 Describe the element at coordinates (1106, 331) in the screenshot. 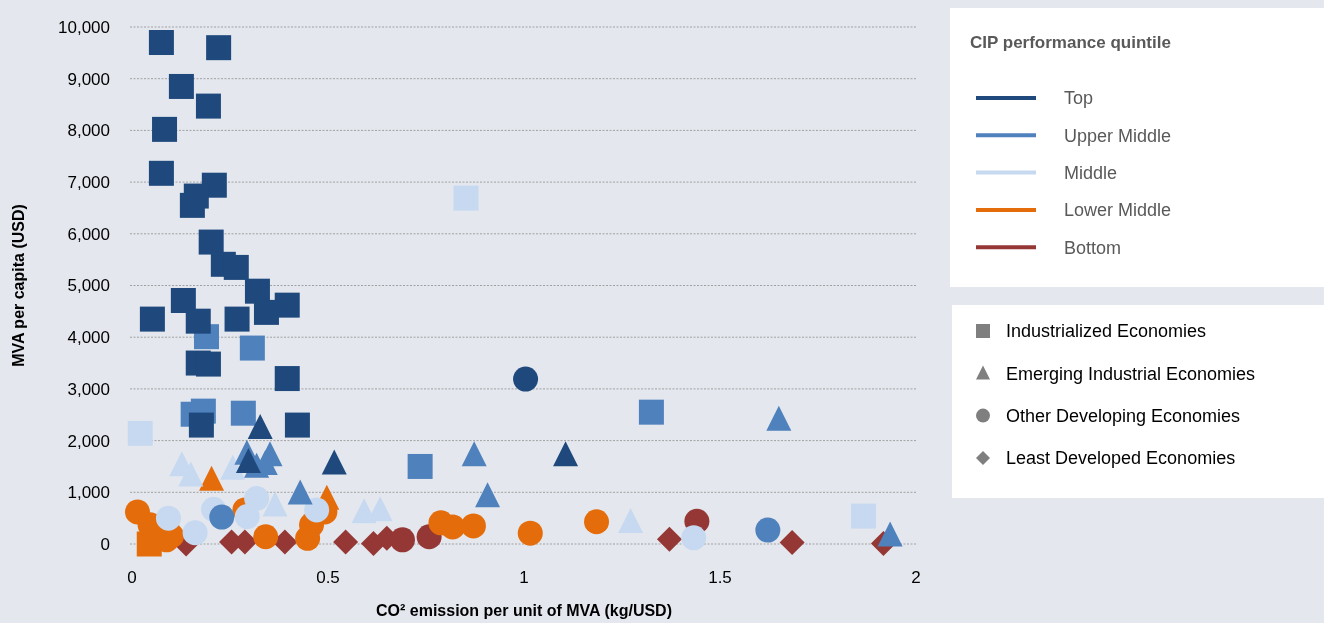

I see `legend-label: Industrialized Economies` at that location.